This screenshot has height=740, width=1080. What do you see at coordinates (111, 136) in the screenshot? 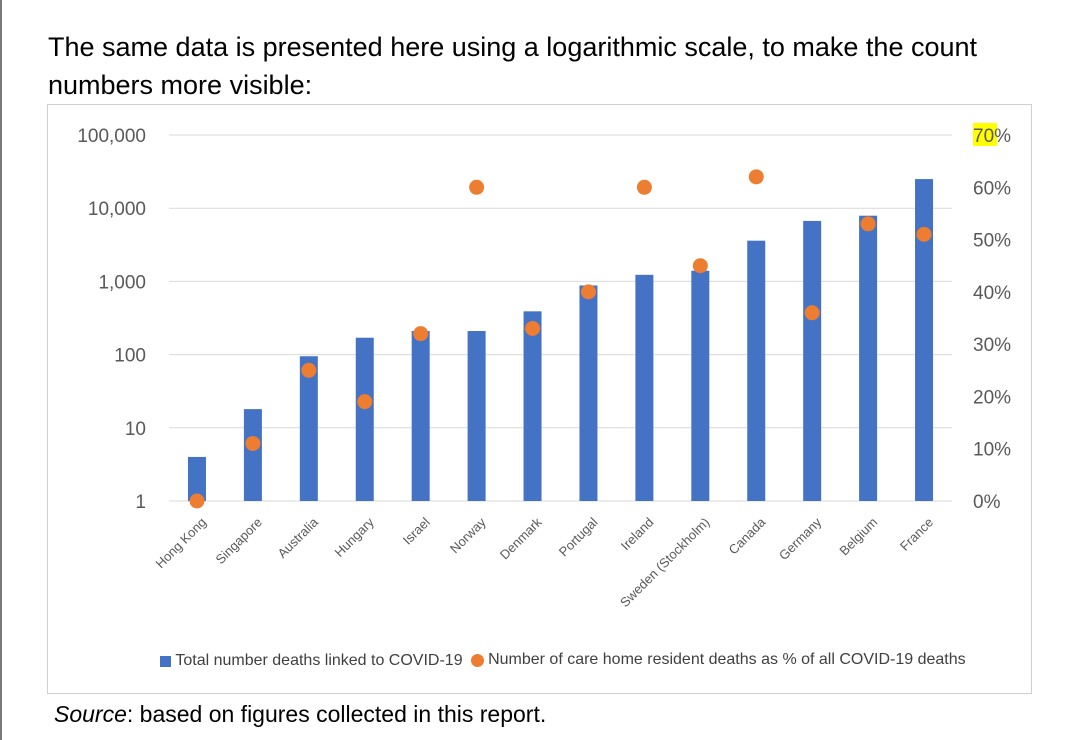
I see `y-left-tick-label: 100,000` at bounding box center [111, 136].